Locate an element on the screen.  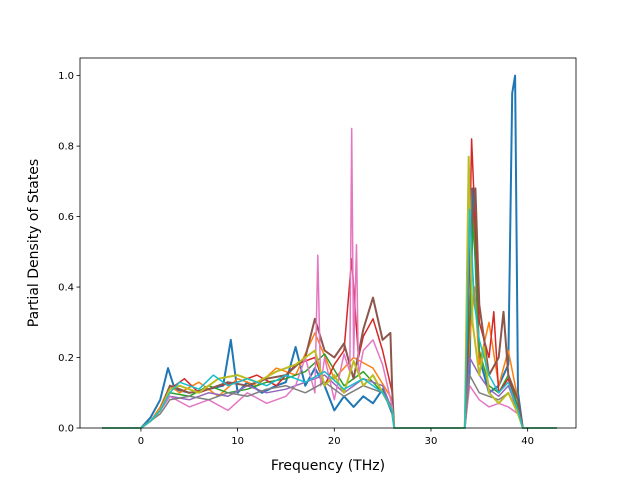
x-tick-label: 40 is located at coordinates (527, 441).